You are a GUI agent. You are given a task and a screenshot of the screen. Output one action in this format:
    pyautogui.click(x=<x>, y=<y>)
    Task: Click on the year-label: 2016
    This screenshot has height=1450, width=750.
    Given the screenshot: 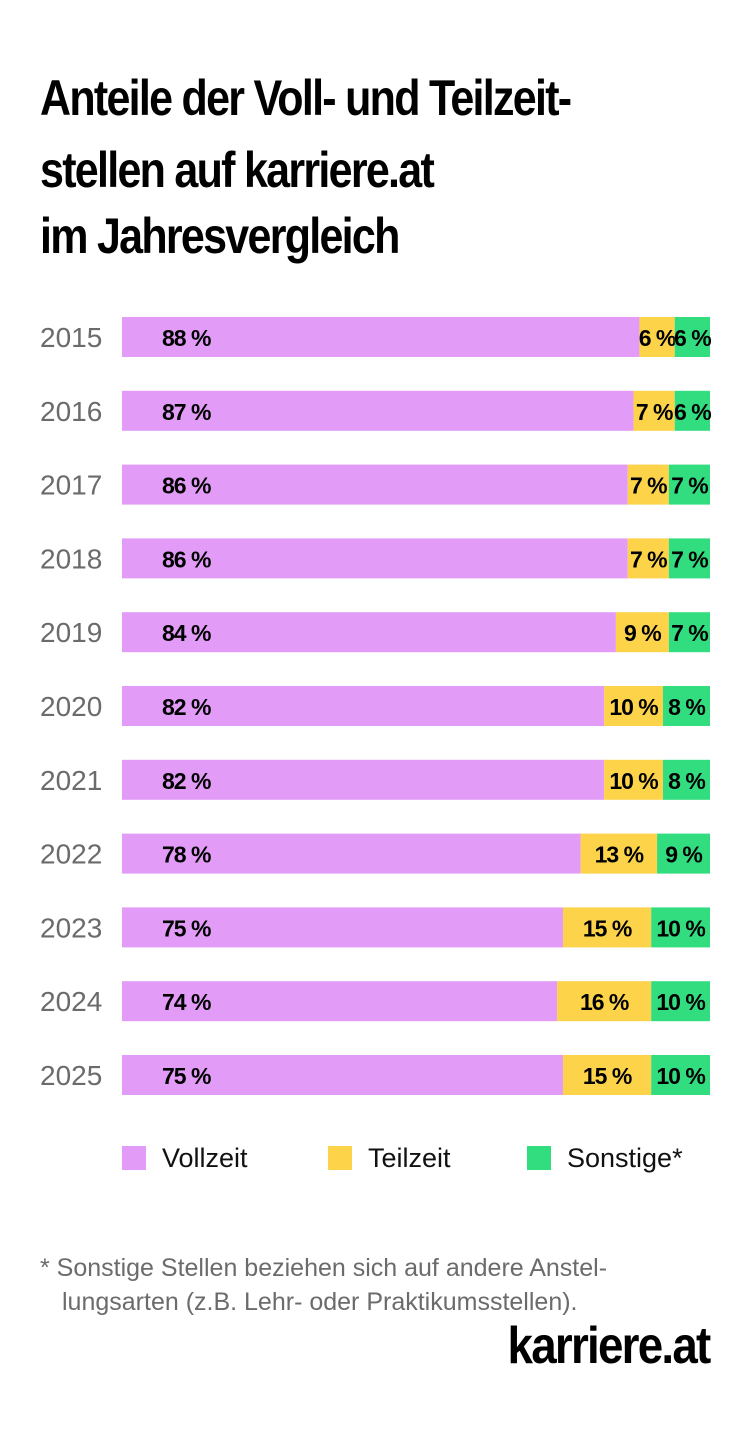 What is the action you would take?
    pyautogui.click(x=71, y=411)
    